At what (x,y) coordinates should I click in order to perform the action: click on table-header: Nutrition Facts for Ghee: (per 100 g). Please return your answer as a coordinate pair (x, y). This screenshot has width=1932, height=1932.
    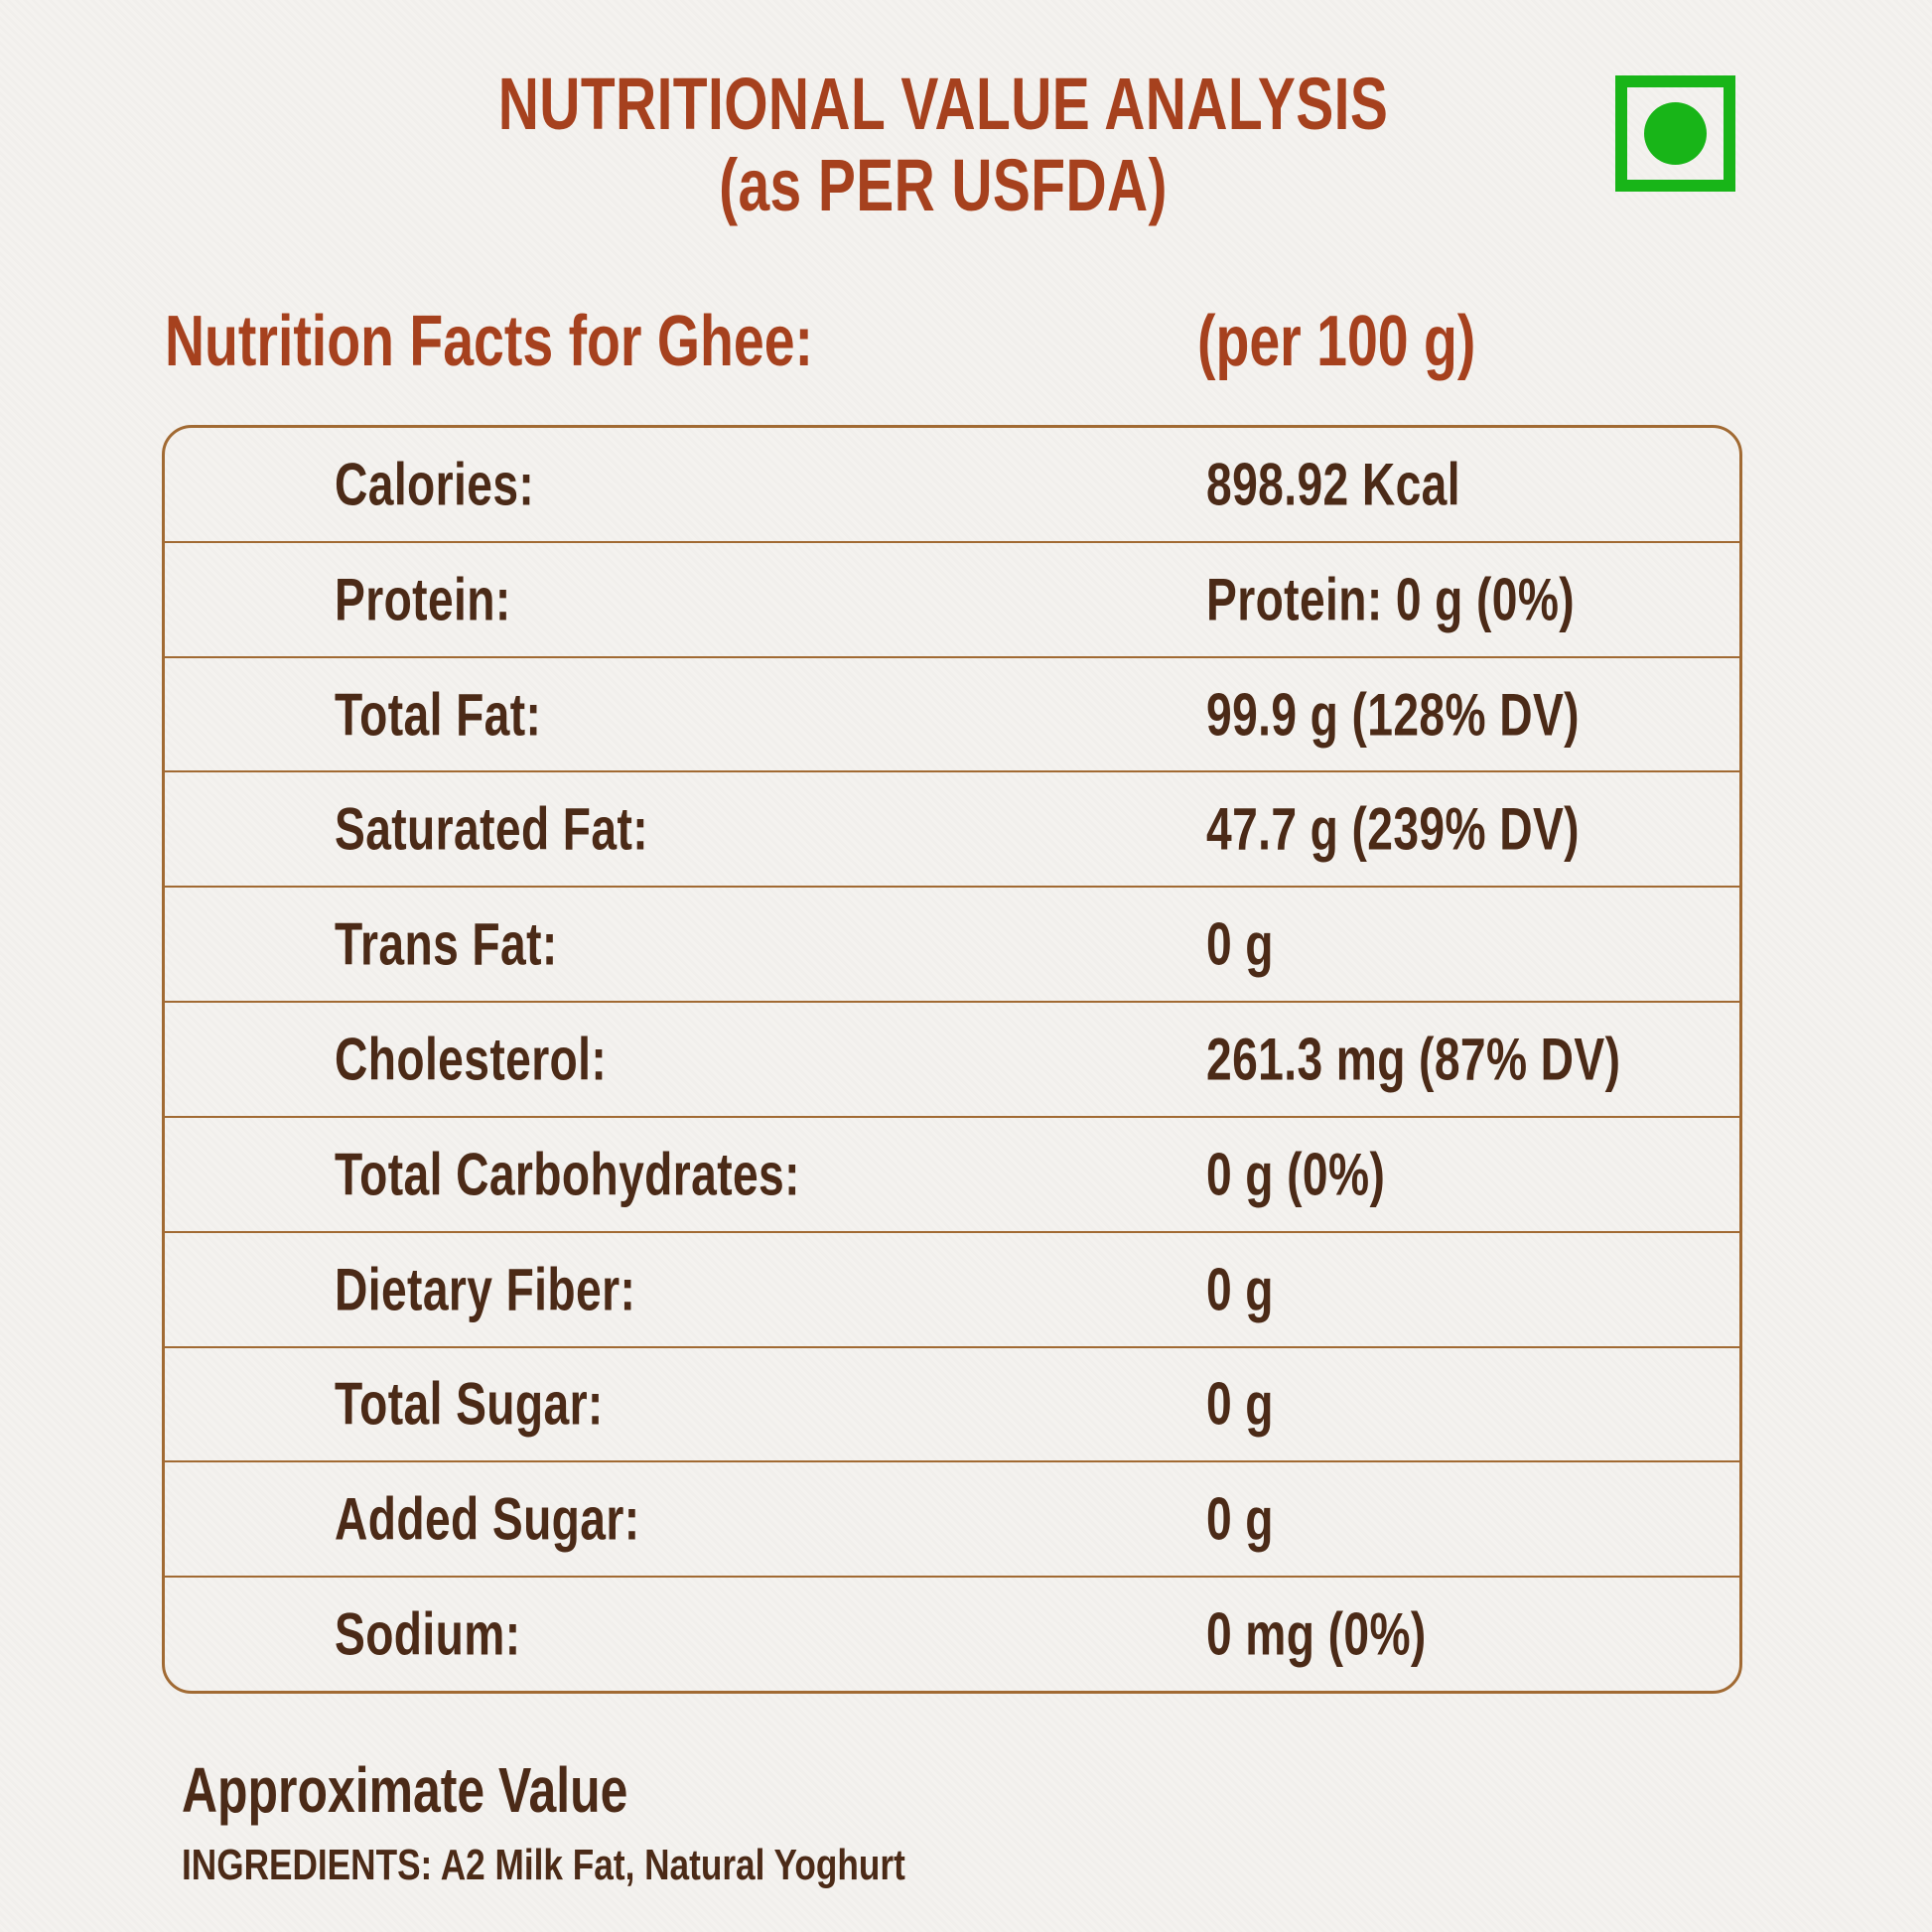
    Looking at the image, I should click on (966, 355).